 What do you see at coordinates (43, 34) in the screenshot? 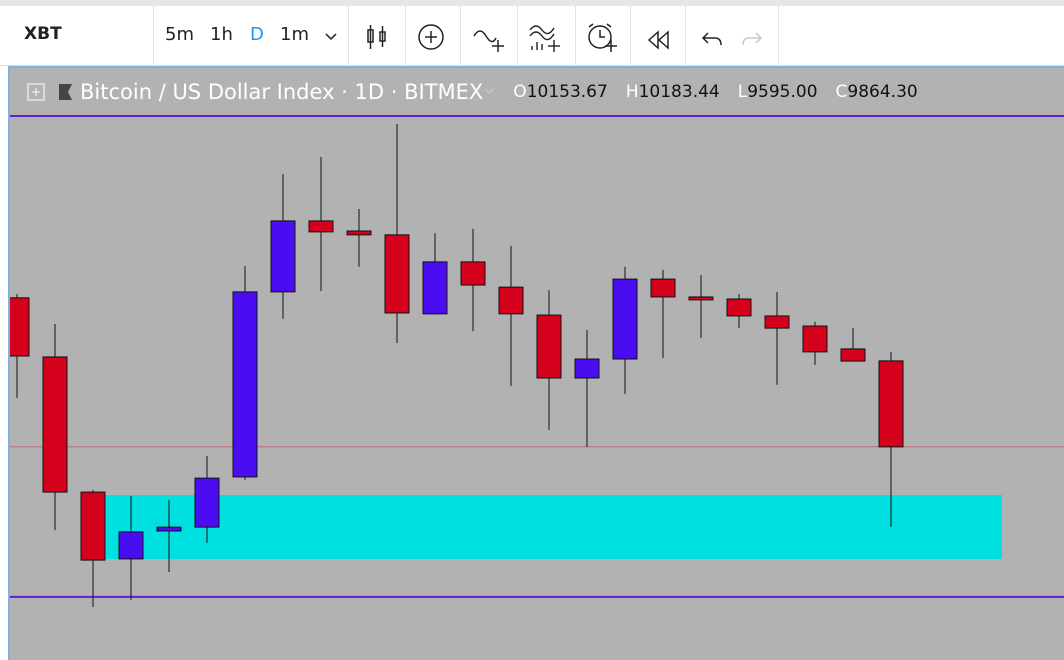
I see `symbol-button: XBT` at bounding box center [43, 34].